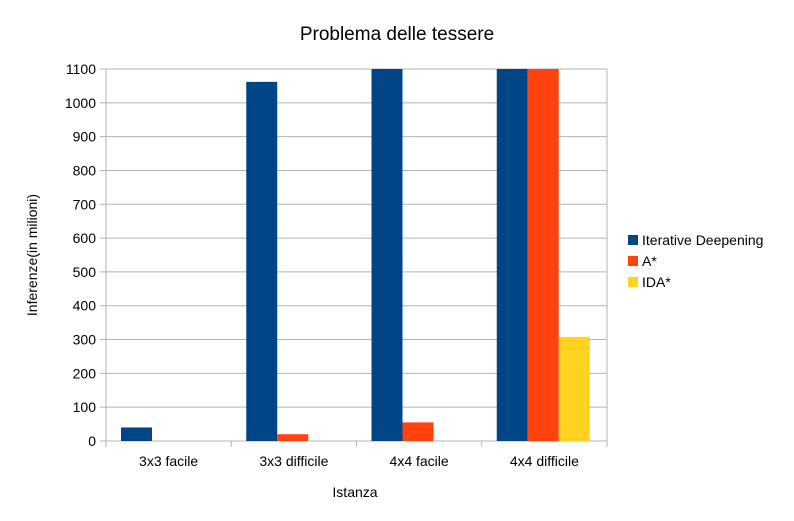  Describe the element at coordinates (85, 238) in the screenshot. I see `y-tick-label: 600` at that location.